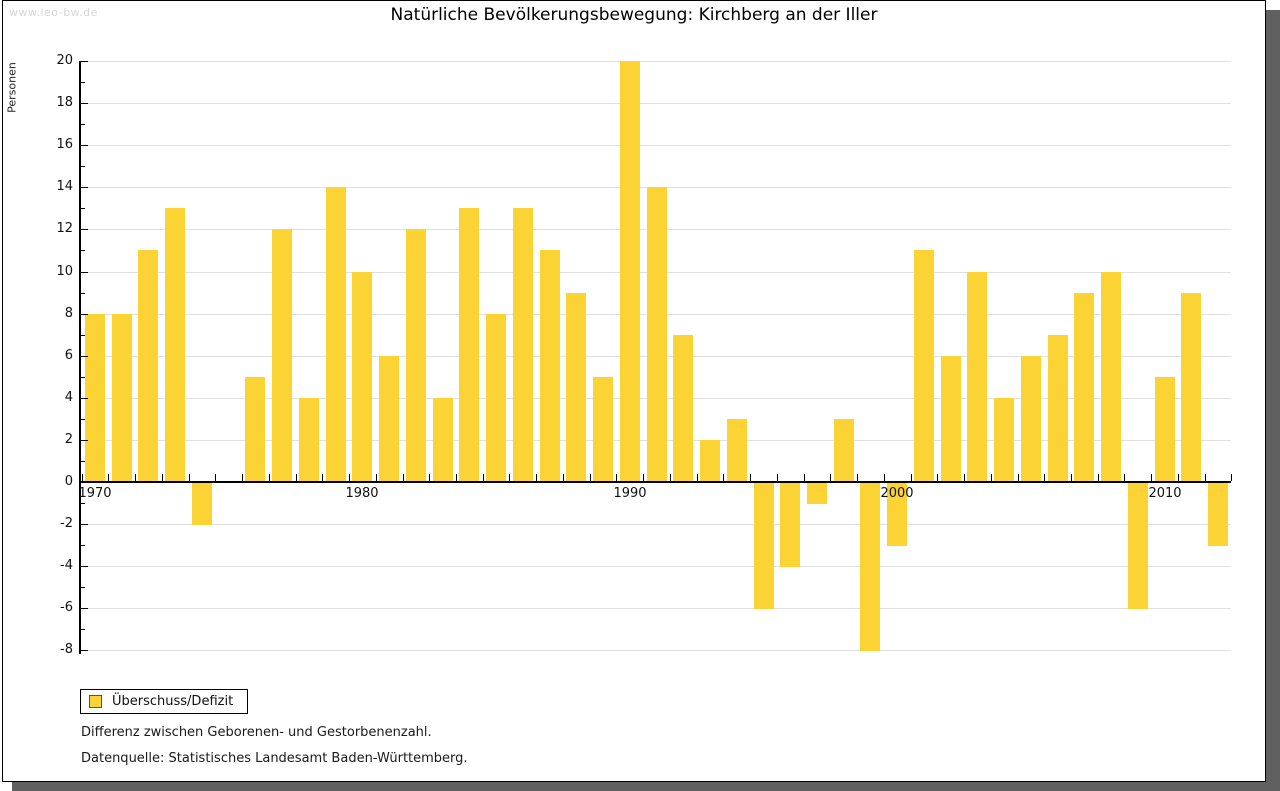 The width and height of the screenshot is (1280, 791). What do you see at coordinates (630, 493) in the screenshot?
I see `x-tick-label: 1990` at bounding box center [630, 493].